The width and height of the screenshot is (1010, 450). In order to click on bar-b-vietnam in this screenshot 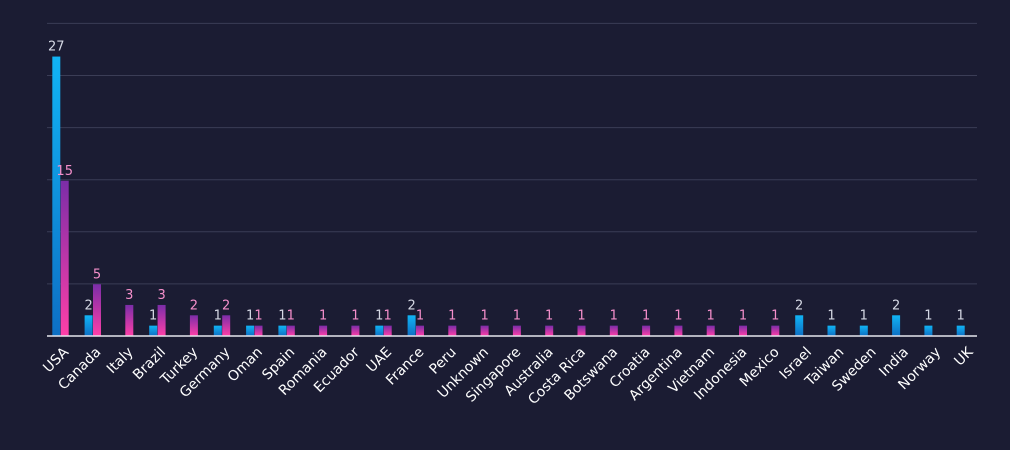, I will do `click(710, 330)`.